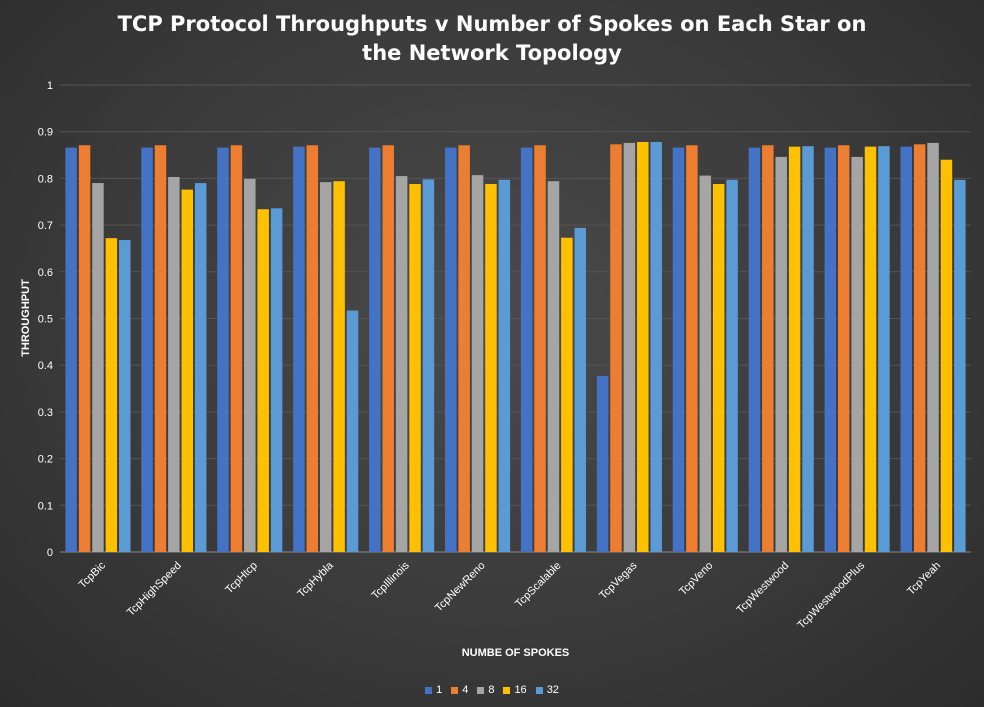 Image resolution: width=984 pixels, height=707 pixels. I want to click on legend-item: 32, so click(547, 690).